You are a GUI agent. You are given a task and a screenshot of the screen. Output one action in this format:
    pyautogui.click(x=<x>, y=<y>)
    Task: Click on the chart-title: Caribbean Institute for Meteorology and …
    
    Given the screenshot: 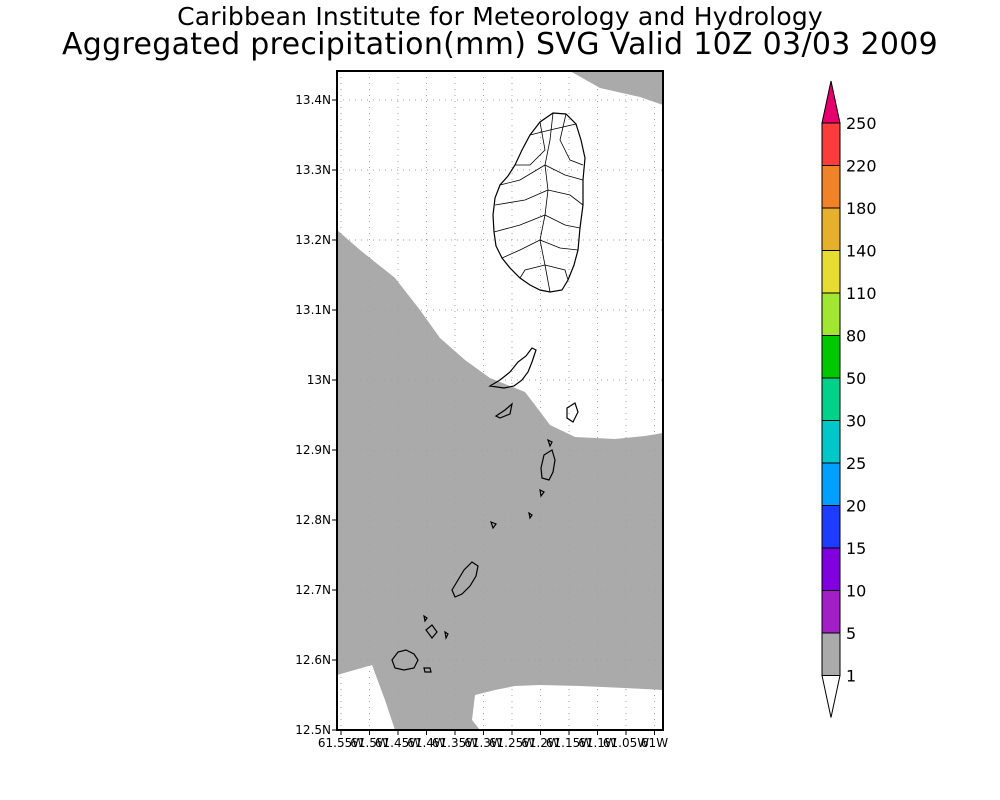 What is the action you would take?
    pyautogui.click(x=500, y=16)
    